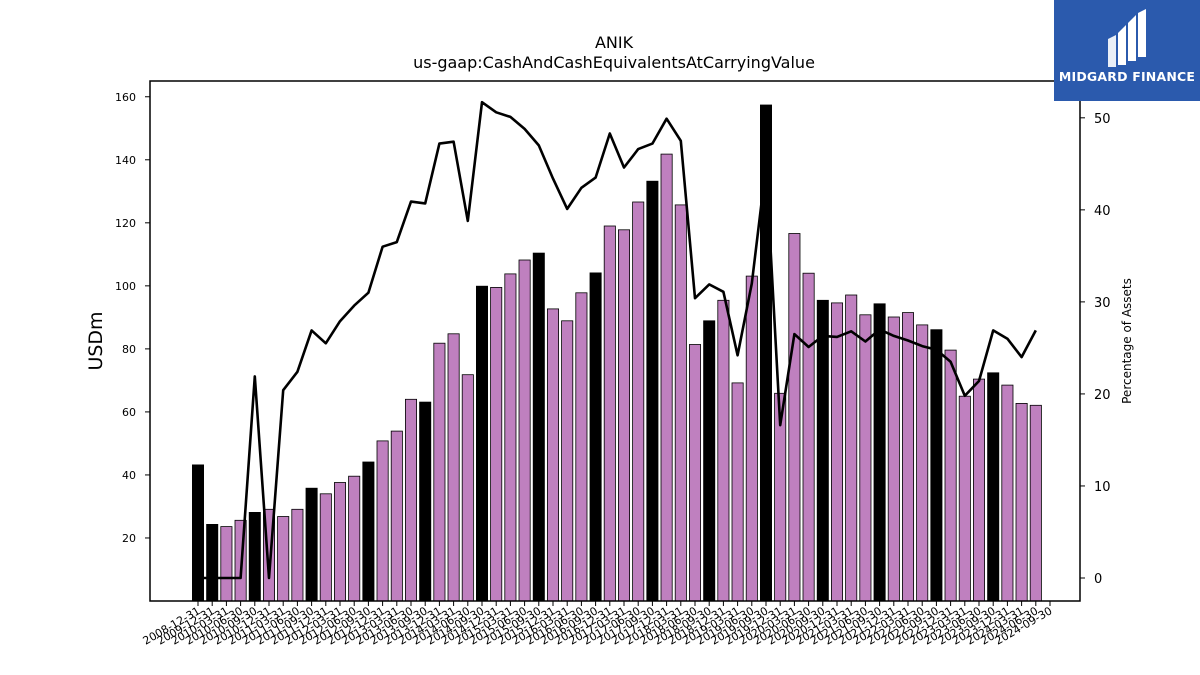 The width and height of the screenshot is (1200, 675). Describe the element at coordinates (1127, 76) in the screenshot. I see `brand-name: MIDGARD FINANCE` at that location.